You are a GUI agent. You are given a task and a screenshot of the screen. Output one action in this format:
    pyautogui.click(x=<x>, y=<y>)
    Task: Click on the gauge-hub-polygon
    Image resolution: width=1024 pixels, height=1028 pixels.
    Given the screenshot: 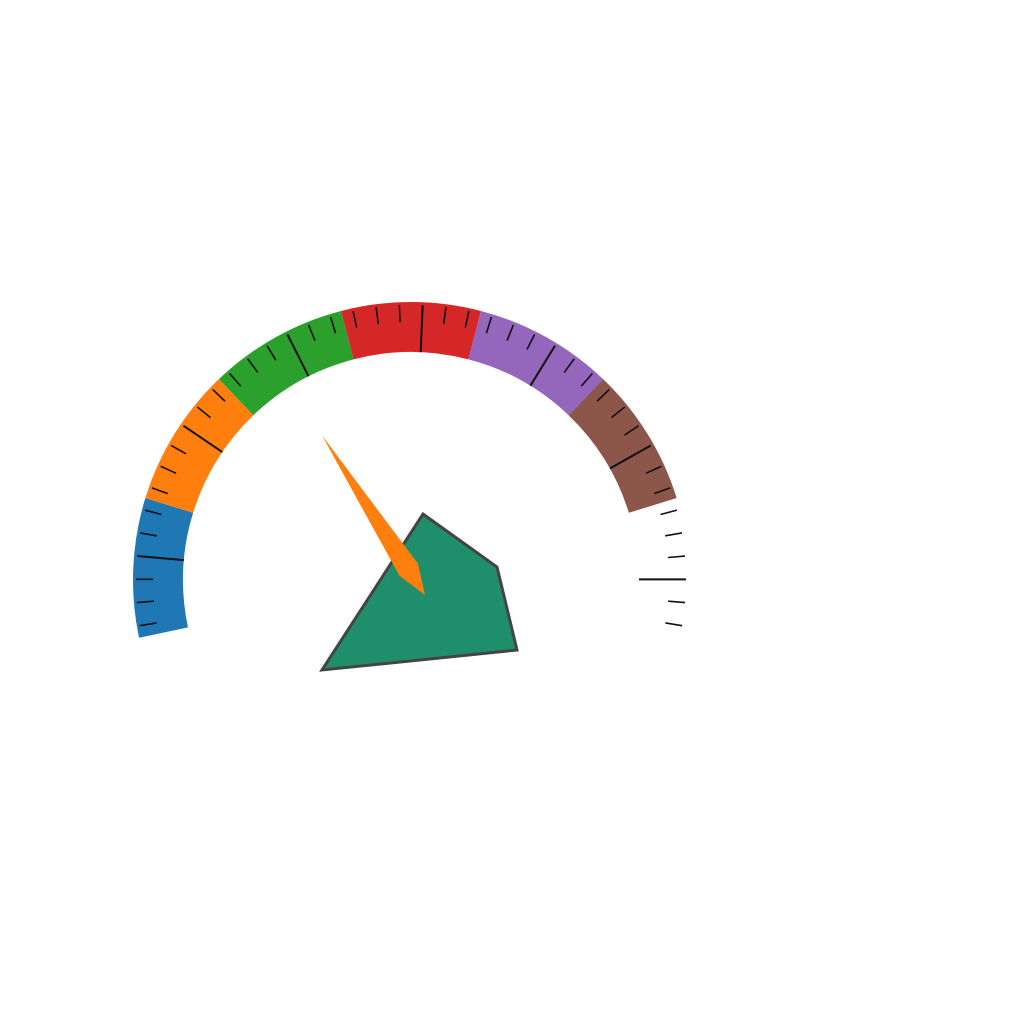 What is the action you would take?
    pyautogui.click(x=419, y=592)
    